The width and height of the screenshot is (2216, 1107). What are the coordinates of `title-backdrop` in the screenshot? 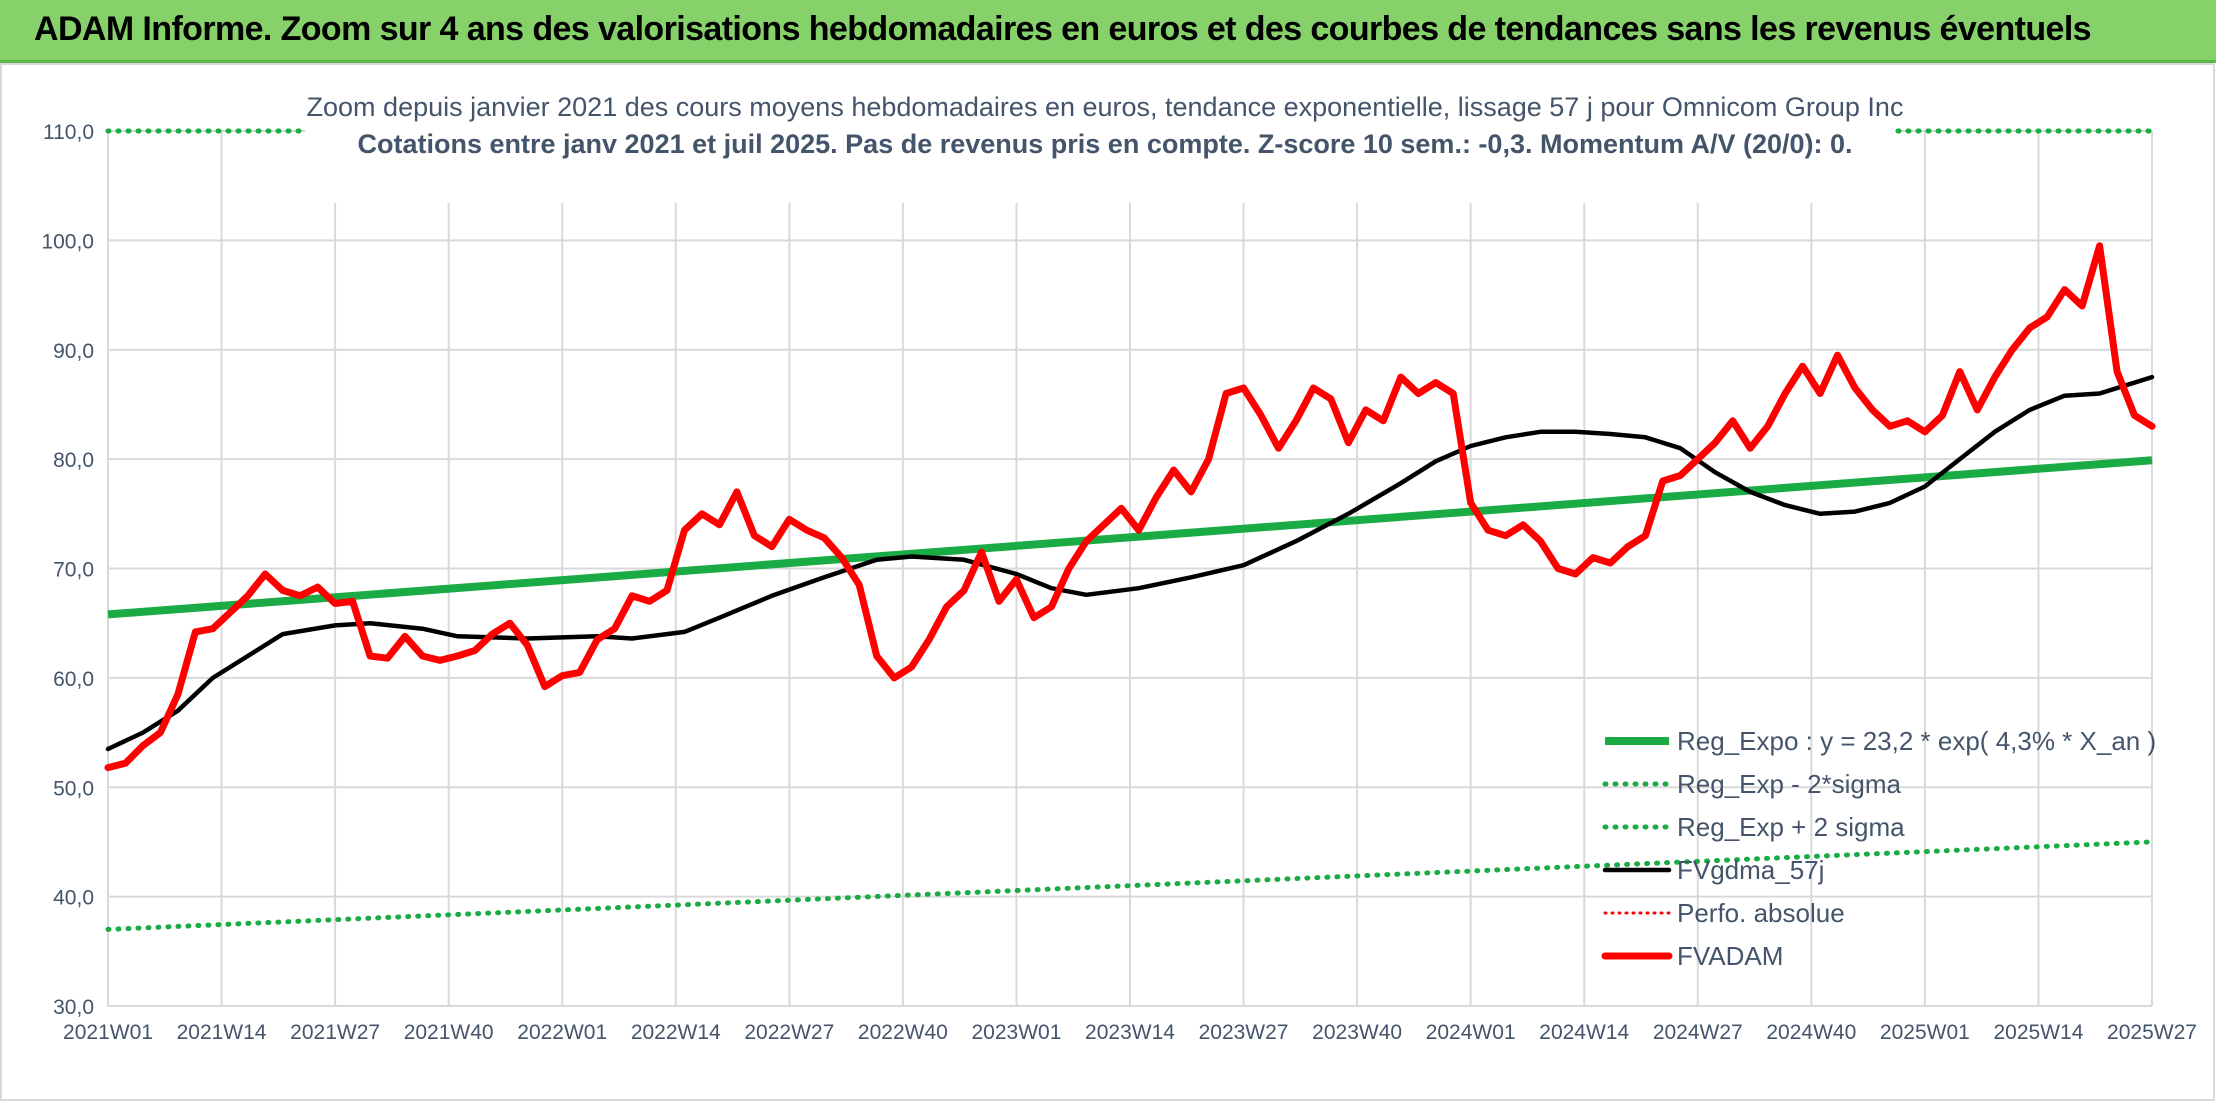 It's located at (1100, 143).